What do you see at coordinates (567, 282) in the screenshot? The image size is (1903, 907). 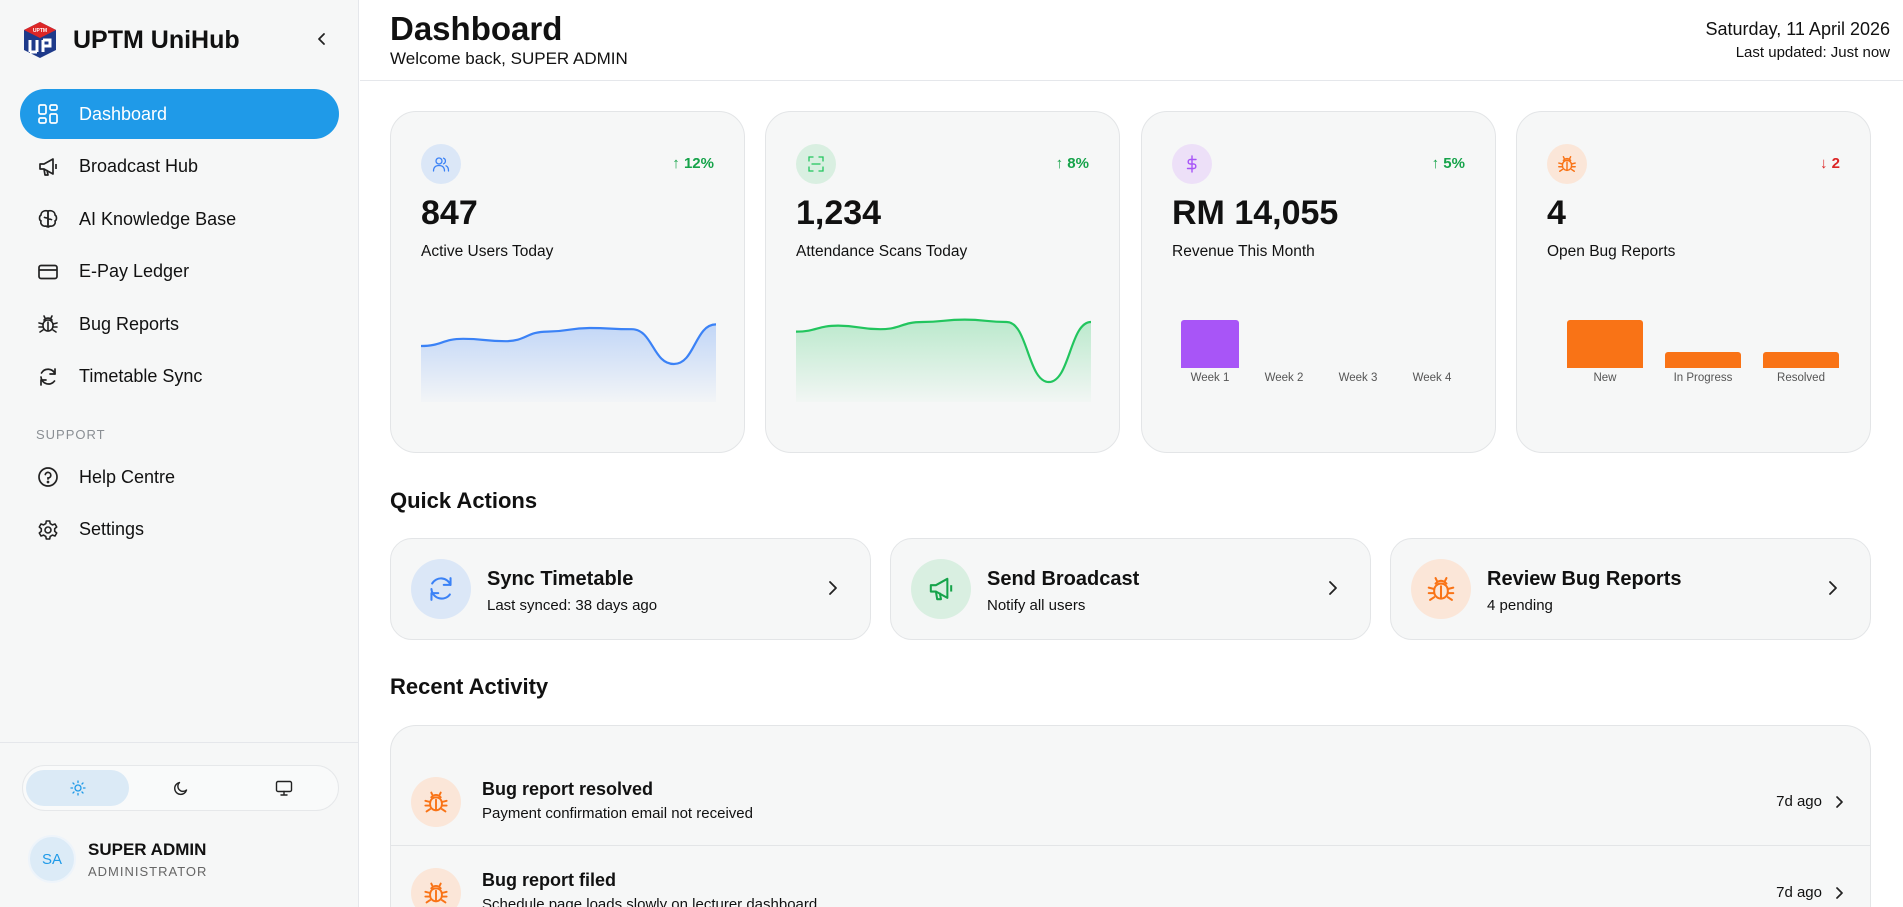 I see `stat-card-active-users: ↑ 12% 847 Active Users Today` at bounding box center [567, 282].